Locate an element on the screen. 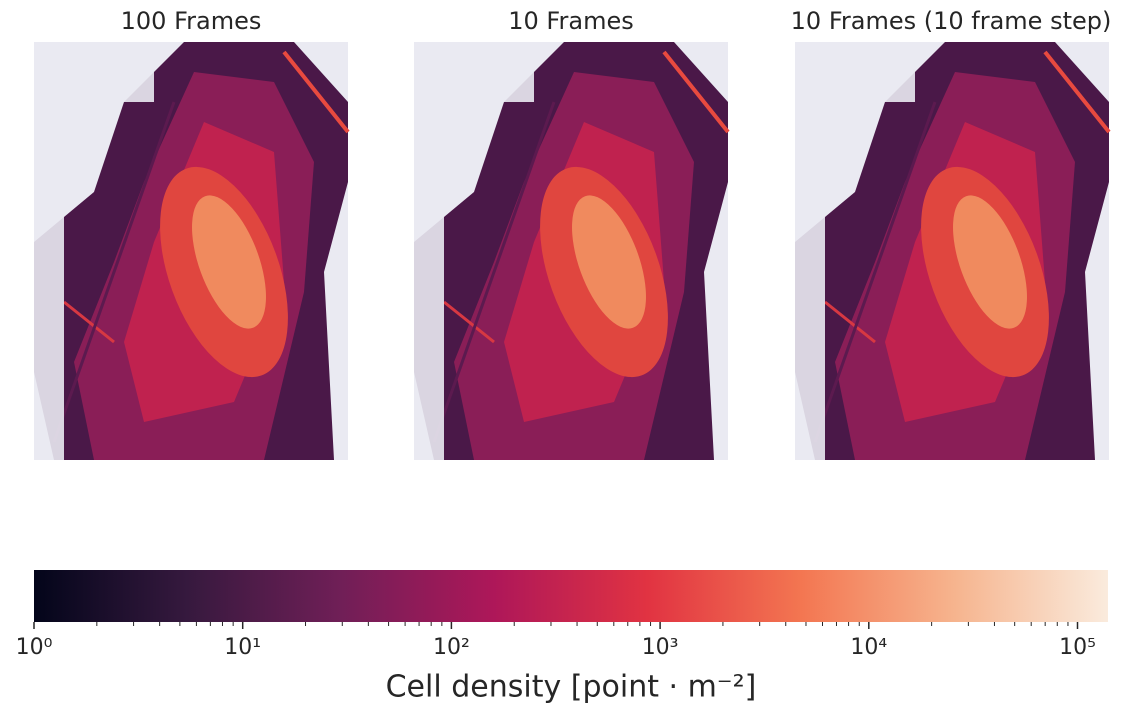 This screenshot has height=708, width=1128. tick-label: 10⁰ is located at coordinates (34, 647).